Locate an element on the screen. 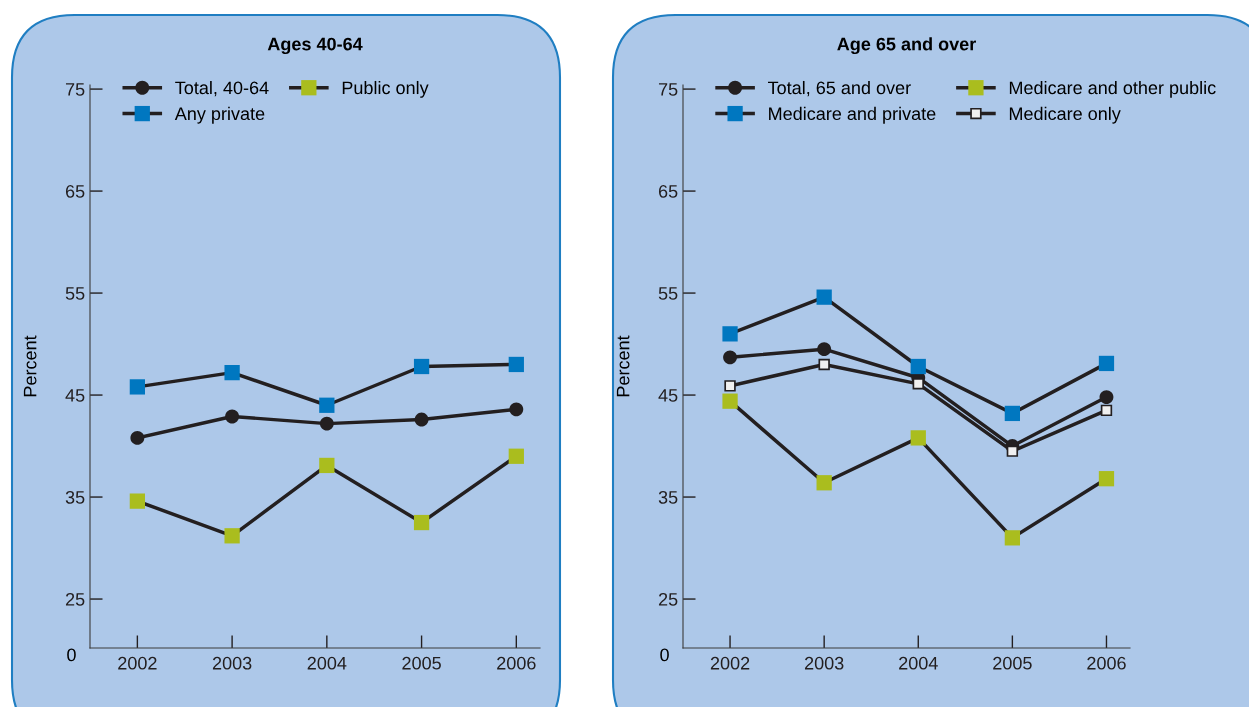  legend-label: Medicare and private is located at coordinates (852, 115).